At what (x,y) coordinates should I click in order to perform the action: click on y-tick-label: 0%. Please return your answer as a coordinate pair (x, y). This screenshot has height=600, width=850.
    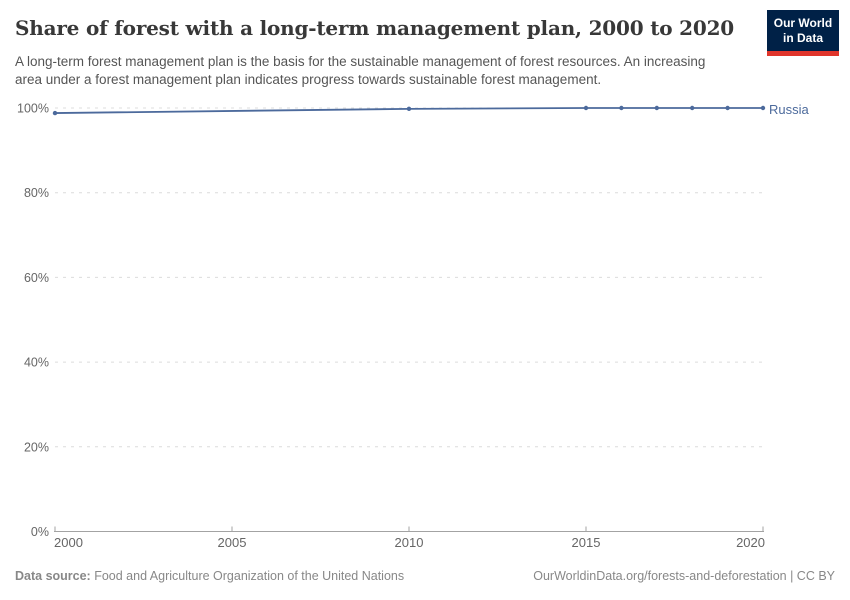
    Looking at the image, I should click on (40, 532).